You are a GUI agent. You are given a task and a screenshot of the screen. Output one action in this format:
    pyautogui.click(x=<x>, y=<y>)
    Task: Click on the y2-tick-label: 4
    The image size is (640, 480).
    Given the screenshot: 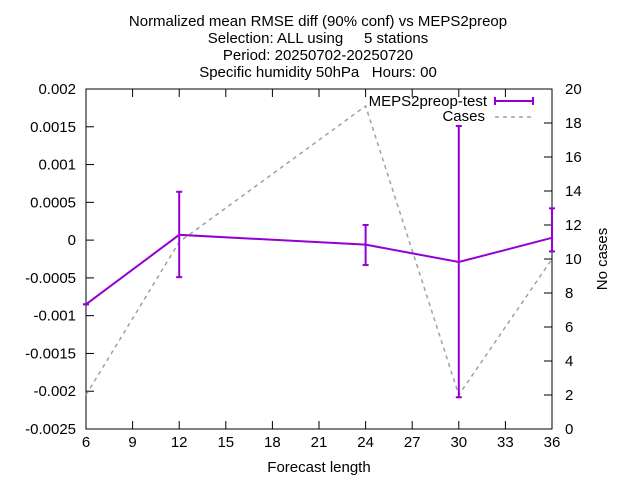 What is the action you would take?
    pyautogui.click(x=569, y=361)
    